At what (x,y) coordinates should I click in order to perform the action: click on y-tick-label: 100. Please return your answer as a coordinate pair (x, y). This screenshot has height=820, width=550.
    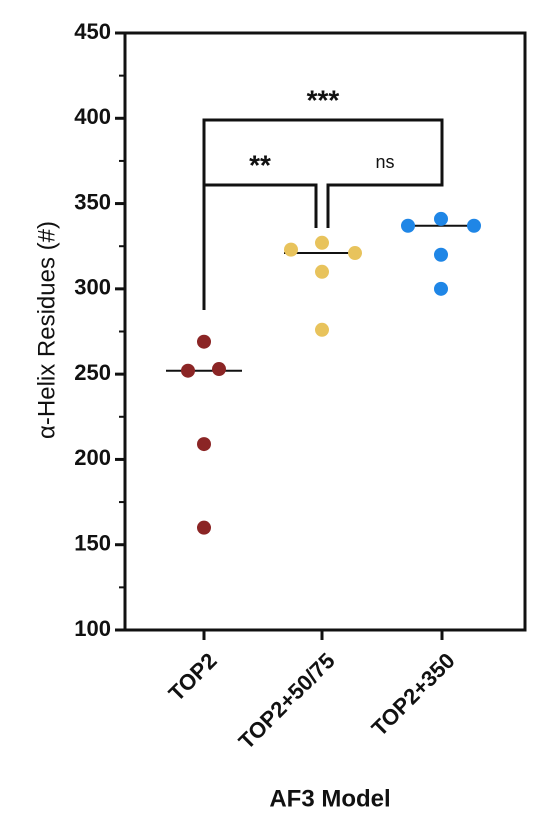
    Looking at the image, I should click on (92, 628).